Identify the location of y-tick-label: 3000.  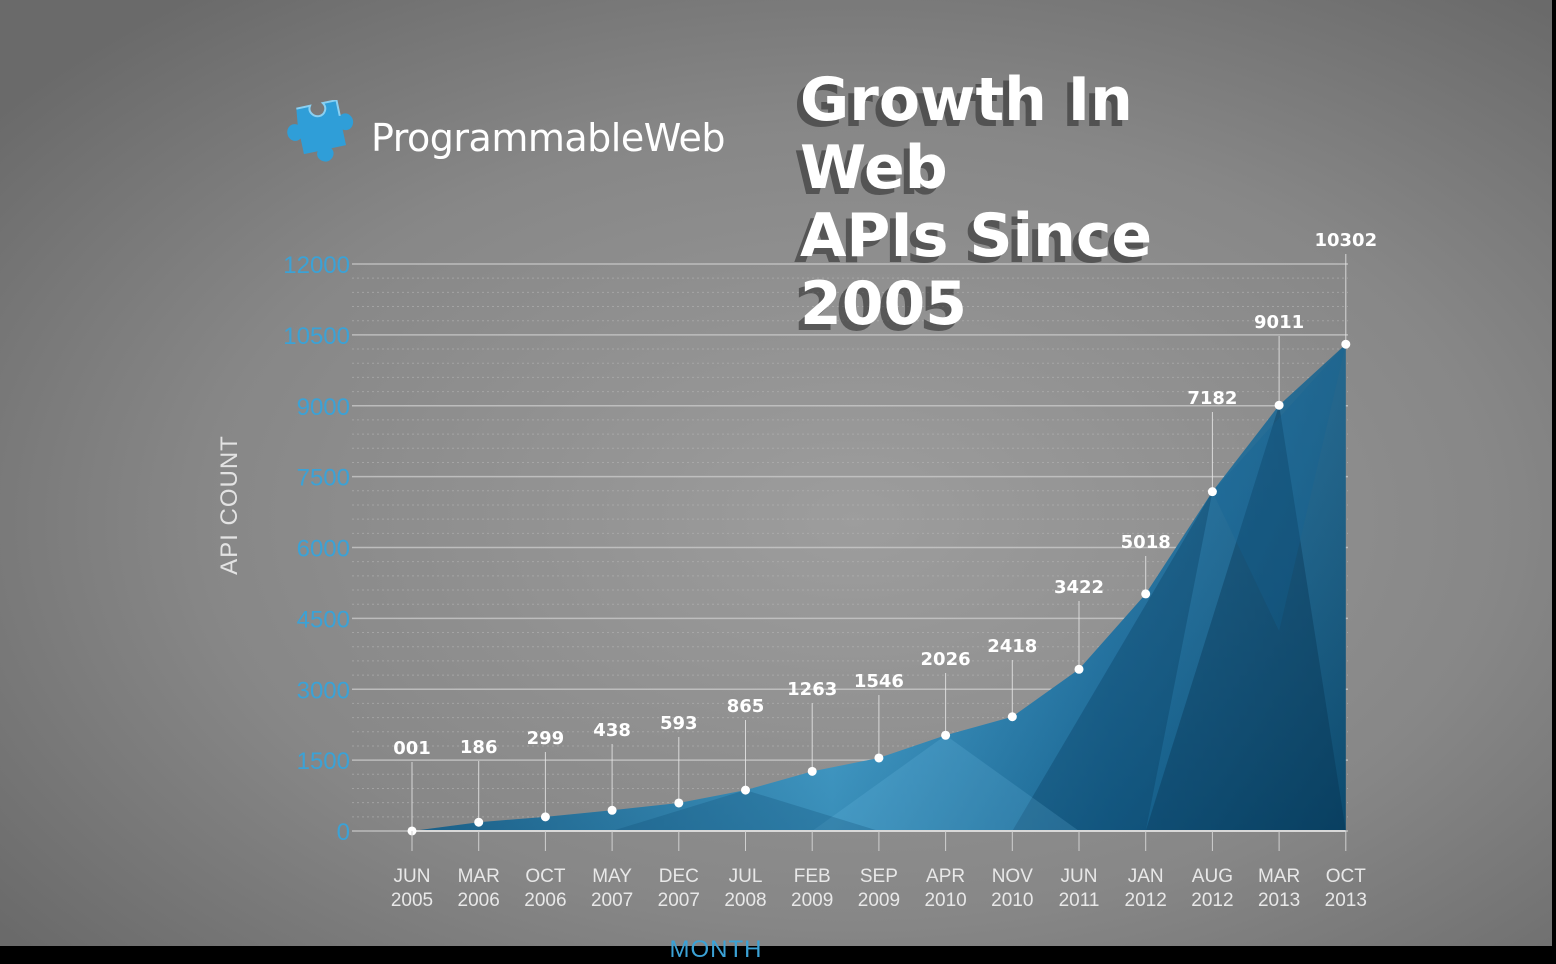
(323, 690).